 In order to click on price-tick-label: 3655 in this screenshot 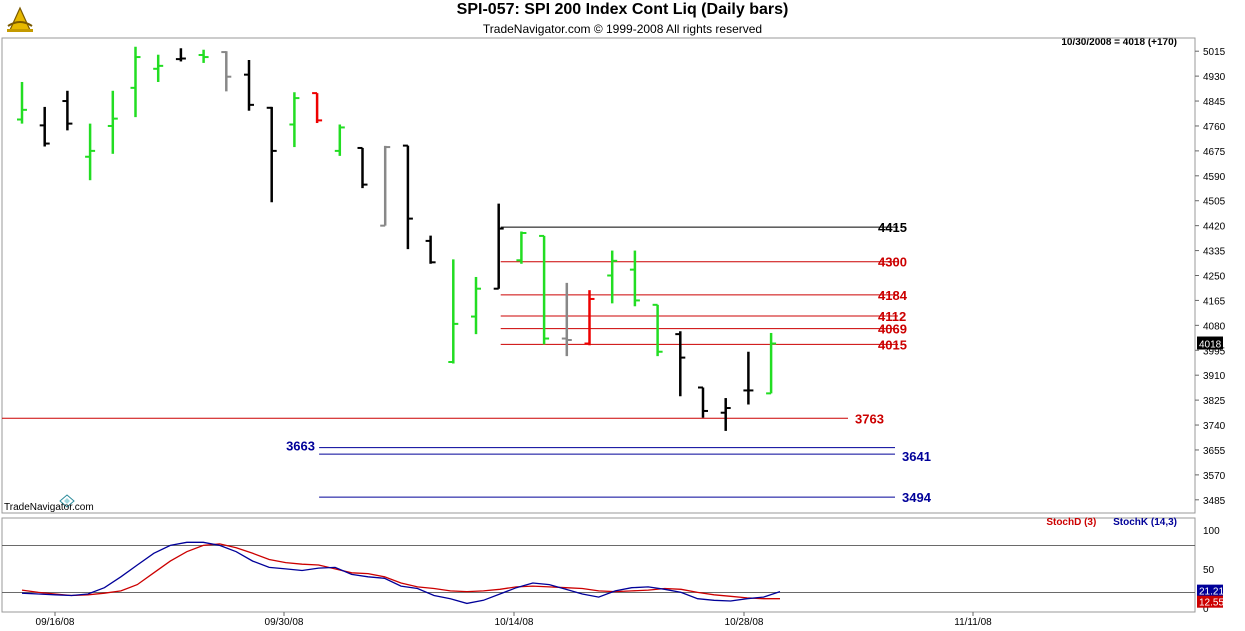, I will do `click(1214, 451)`.